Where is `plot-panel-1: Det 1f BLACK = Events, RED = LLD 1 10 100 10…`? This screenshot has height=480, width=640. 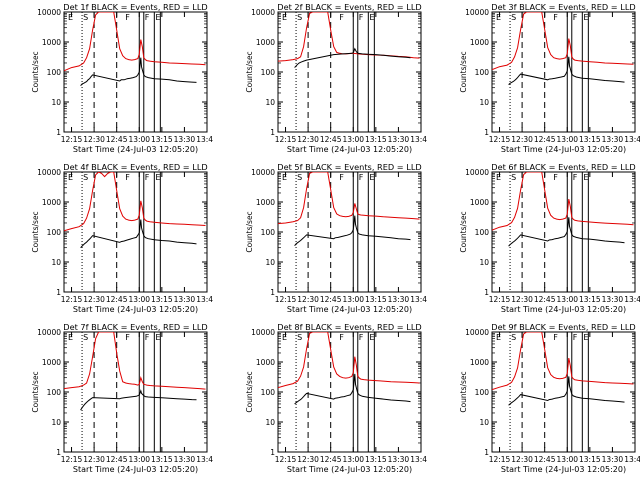 plot-panel-1: Det 1f BLACK = Events, RED = LLD 1 10 100 10… is located at coordinates (122, 78).